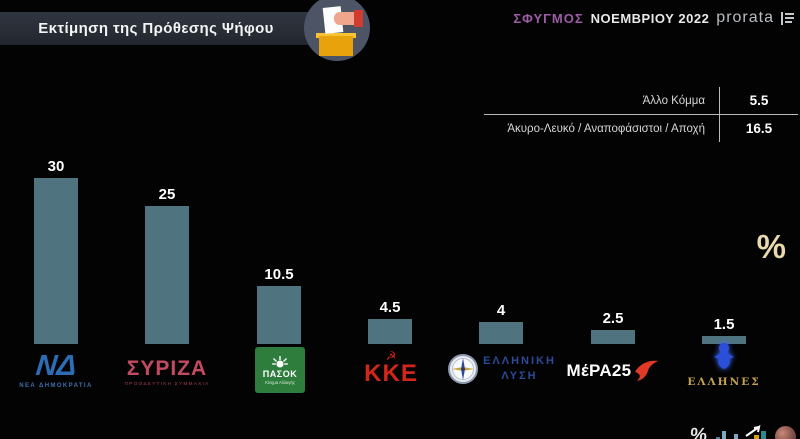 The height and width of the screenshot is (439, 800). What do you see at coordinates (724, 382) in the screenshot?
I see `ellines-wordmark: ΕΛΛΗΝΕΣ` at bounding box center [724, 382].